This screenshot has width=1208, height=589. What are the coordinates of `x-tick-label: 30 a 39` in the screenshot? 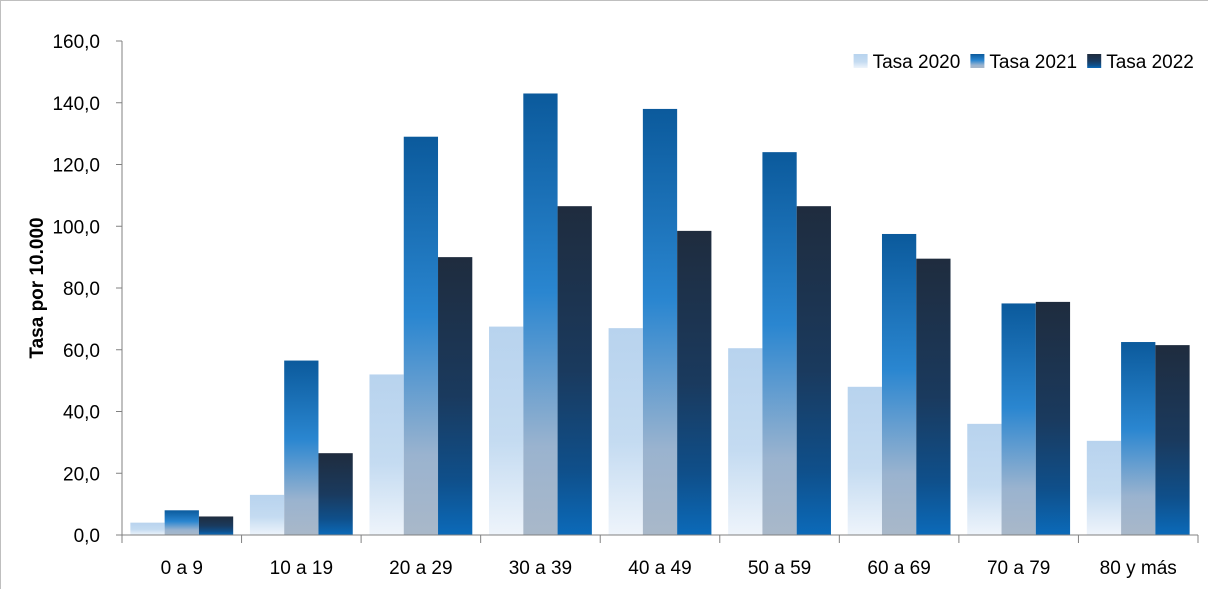 It's located at (540, 568).